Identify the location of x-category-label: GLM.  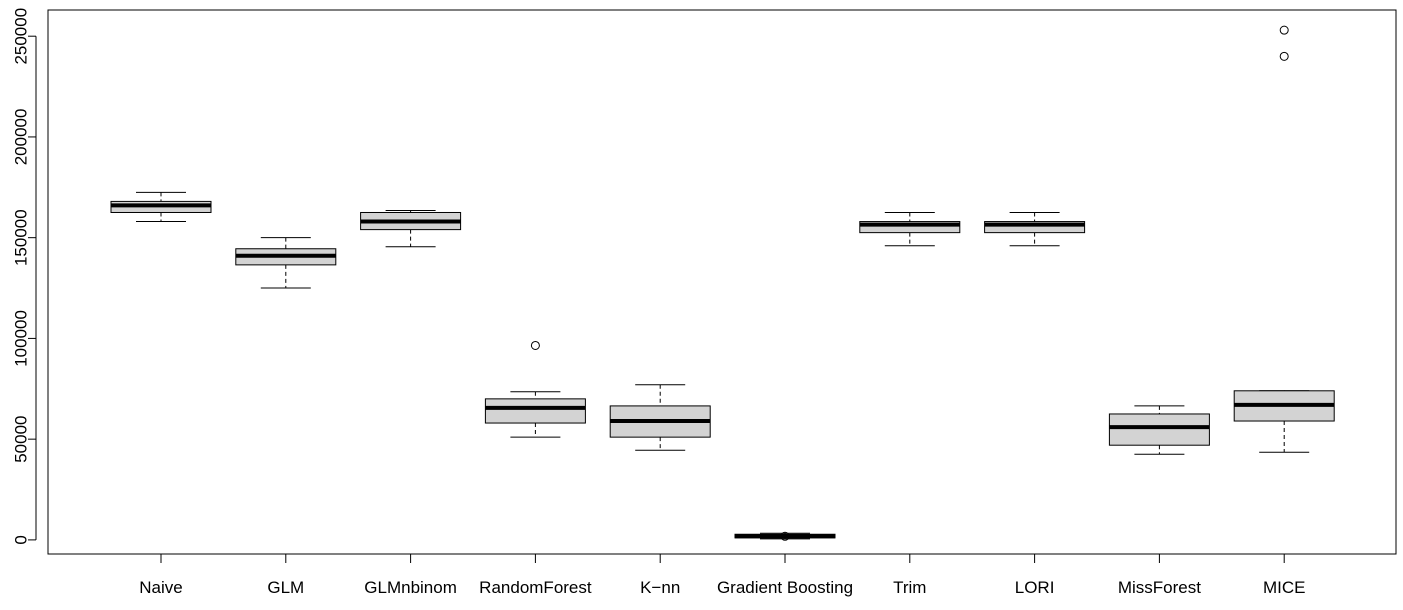
(285, 587).